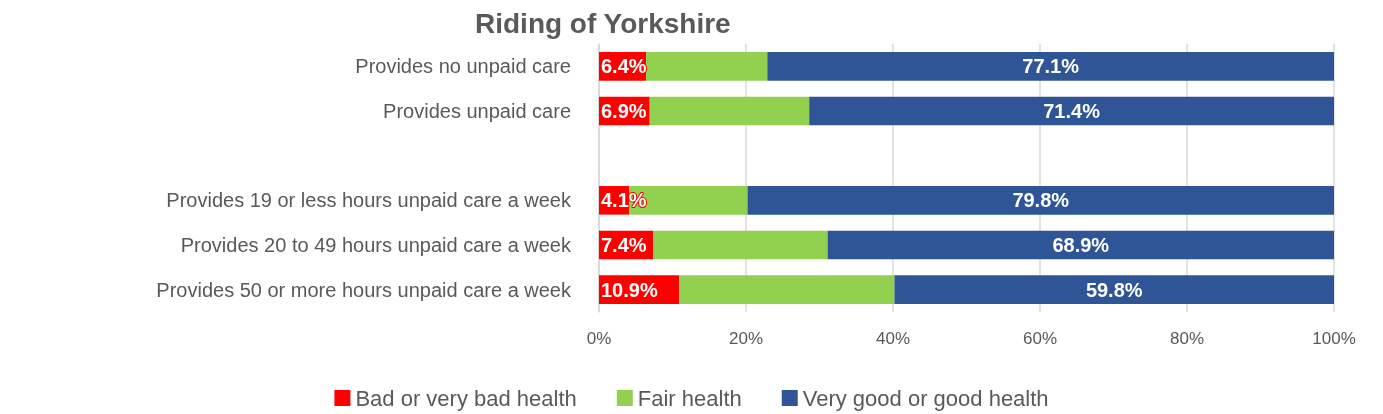  I want to click on data-label: 59.8%, so click(1114, 289).